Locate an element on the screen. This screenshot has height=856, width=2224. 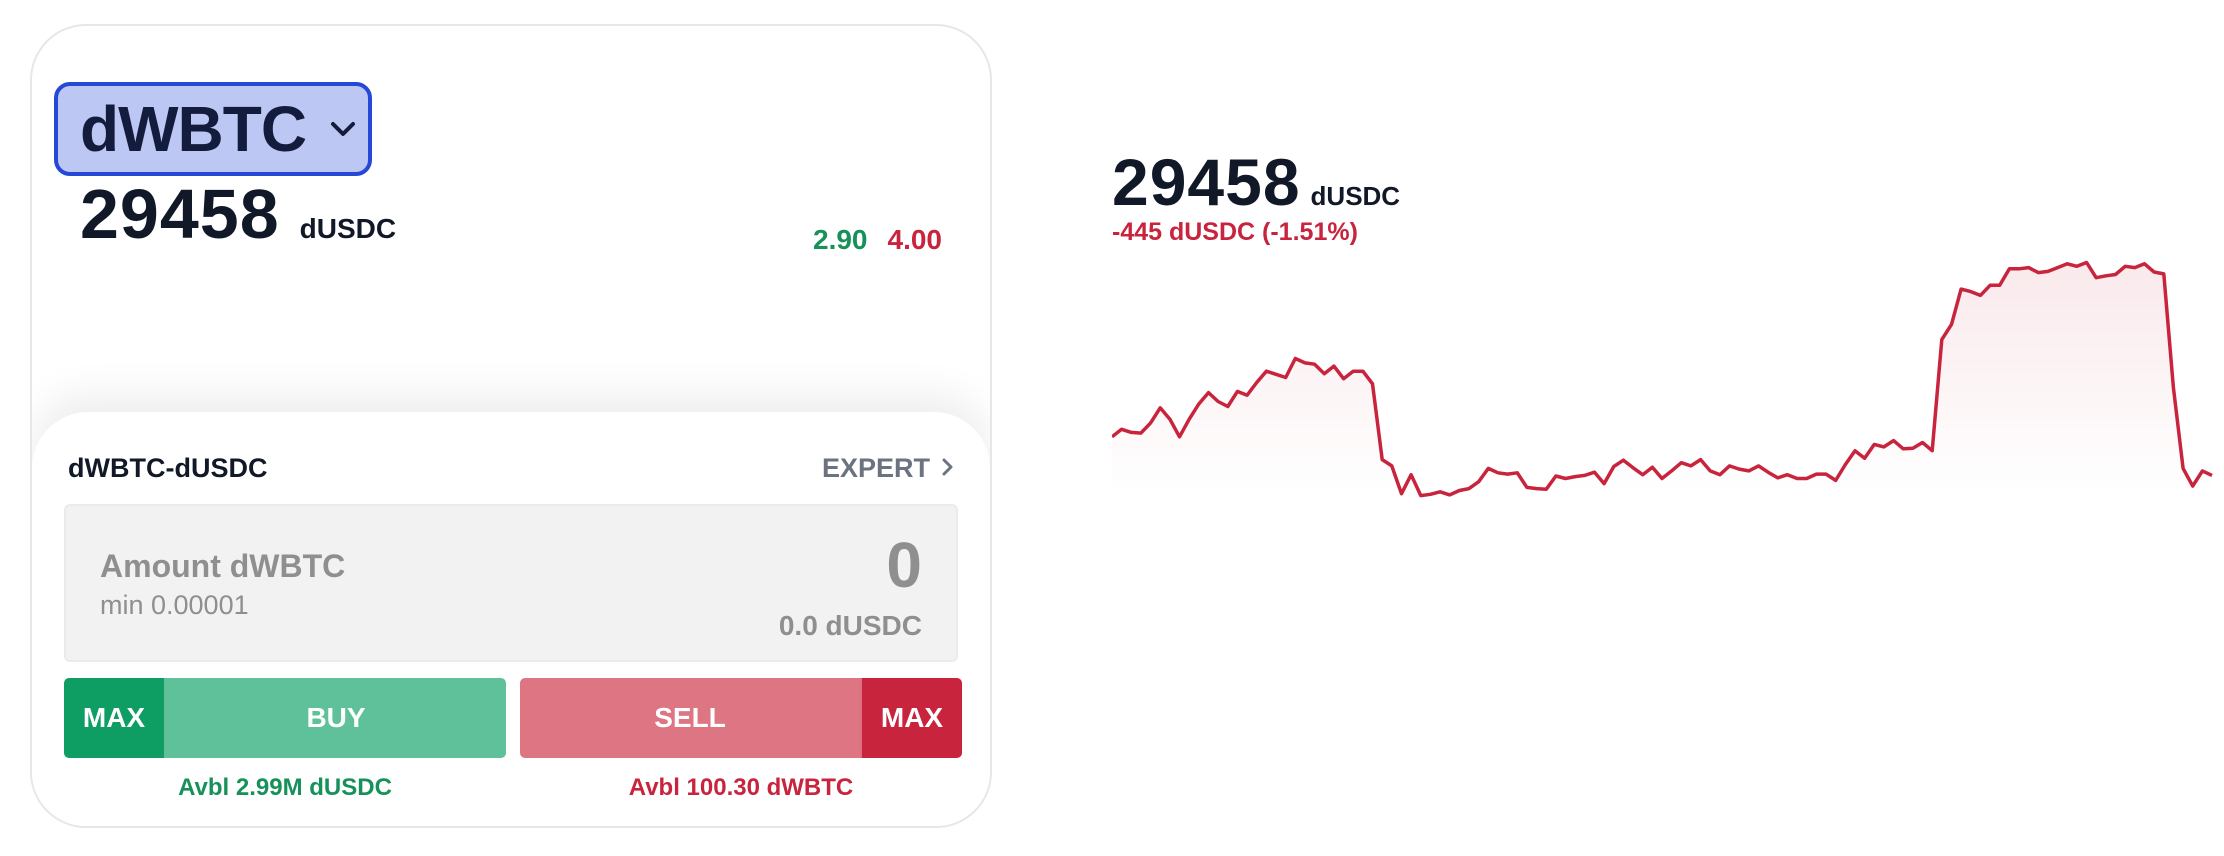
sell-button: SELL is located at coordinates (690, 718).